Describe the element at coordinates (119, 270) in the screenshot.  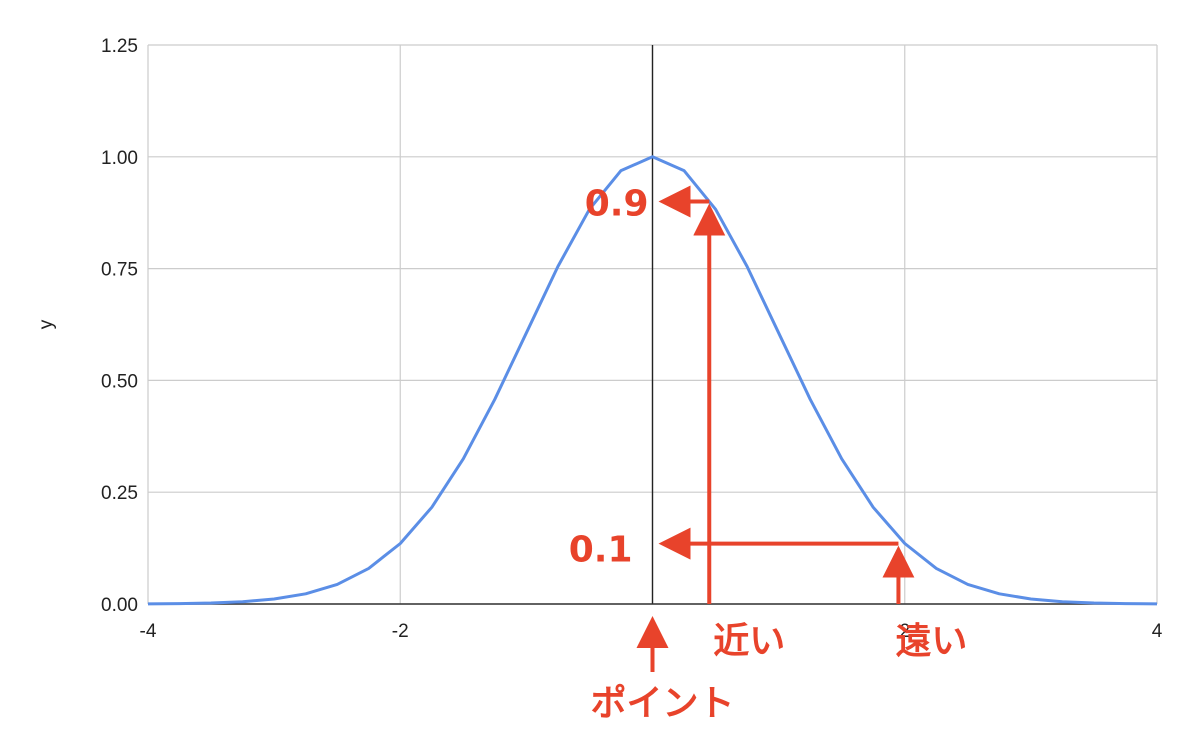
I see `y-tick-label: 0.75` at that location.